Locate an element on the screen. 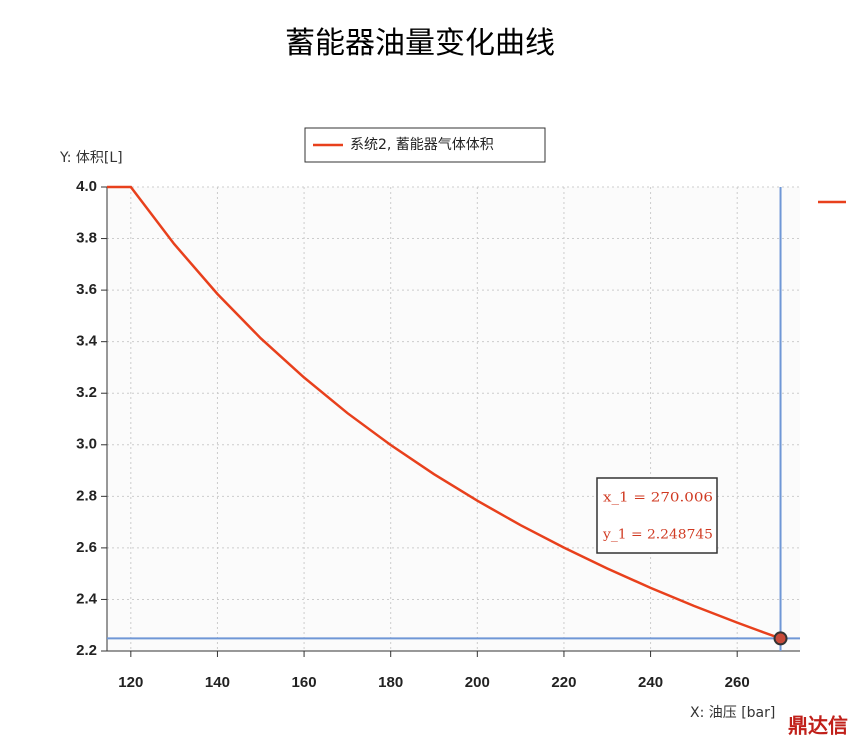 This screenshot has height=751, width=863. y-tick-label: 3.6 is located at coordinates (86, 289).